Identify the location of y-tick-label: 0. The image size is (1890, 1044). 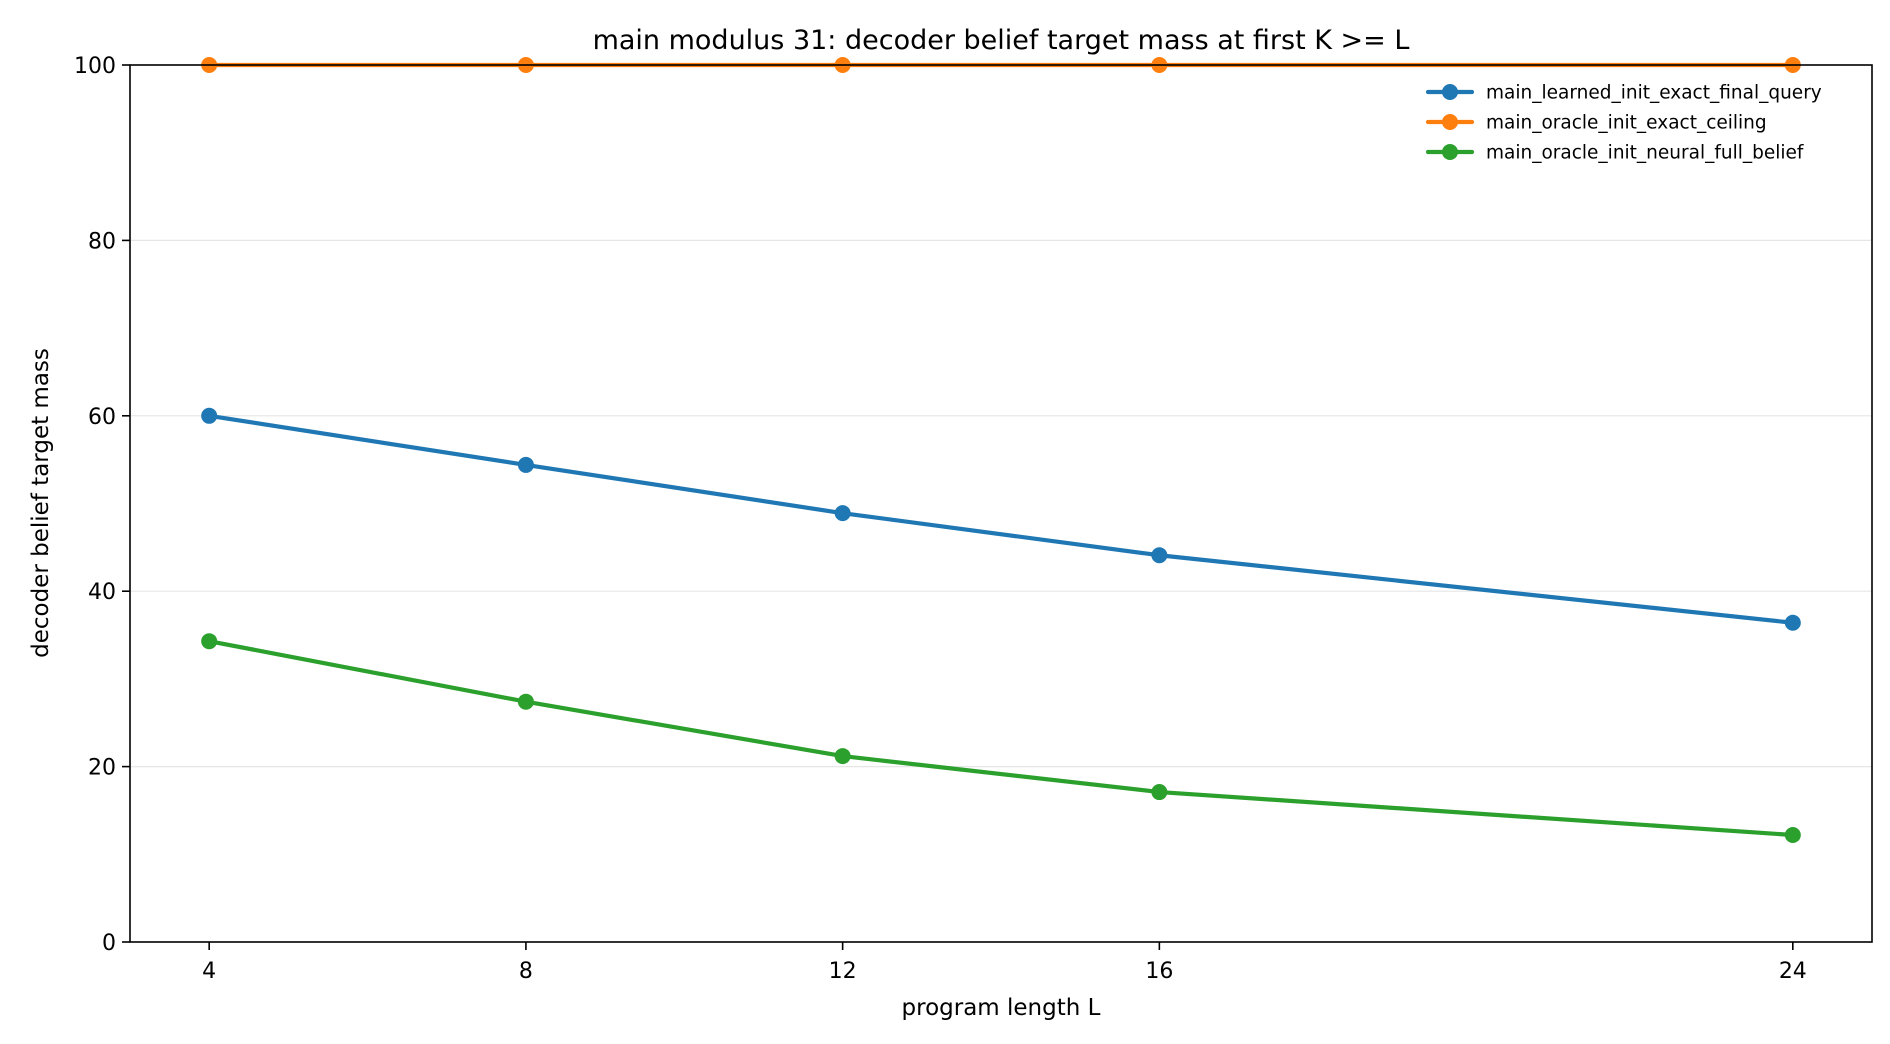
(109, 943).